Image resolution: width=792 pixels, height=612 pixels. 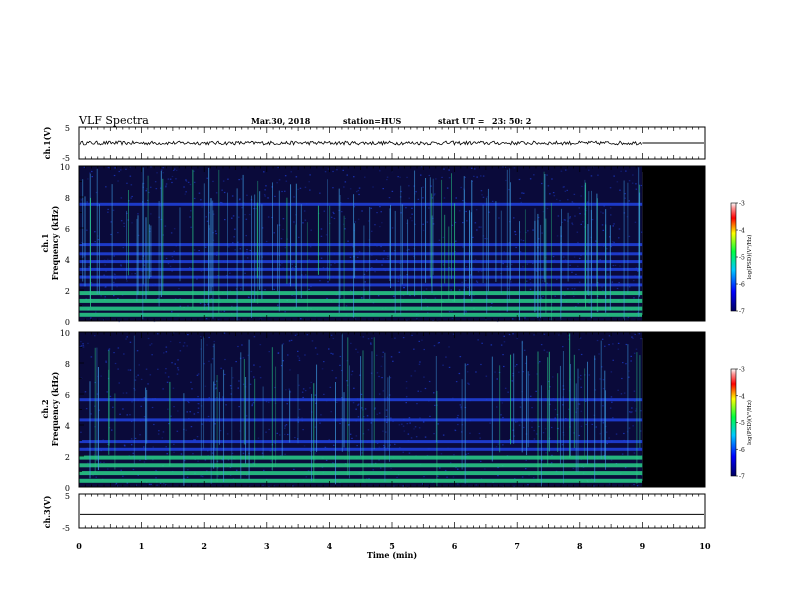 I want to click on x-tick-label-1: 1, so click(x=142, y=546).